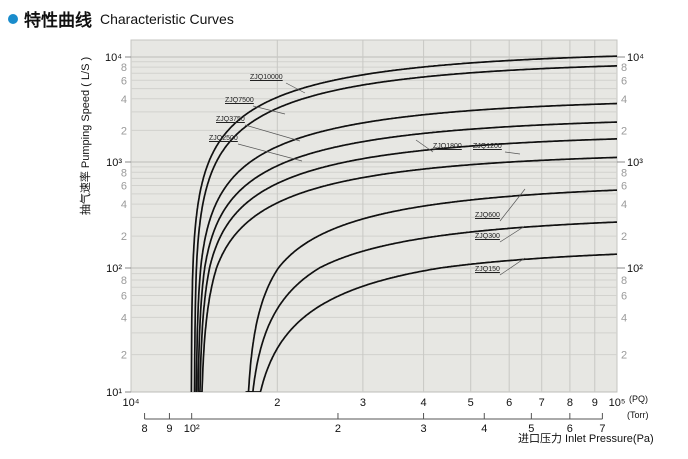  Describe the element at coordinates (542, 403) in the screenshot. I see `x-tick-label-pa: 7` at that location.